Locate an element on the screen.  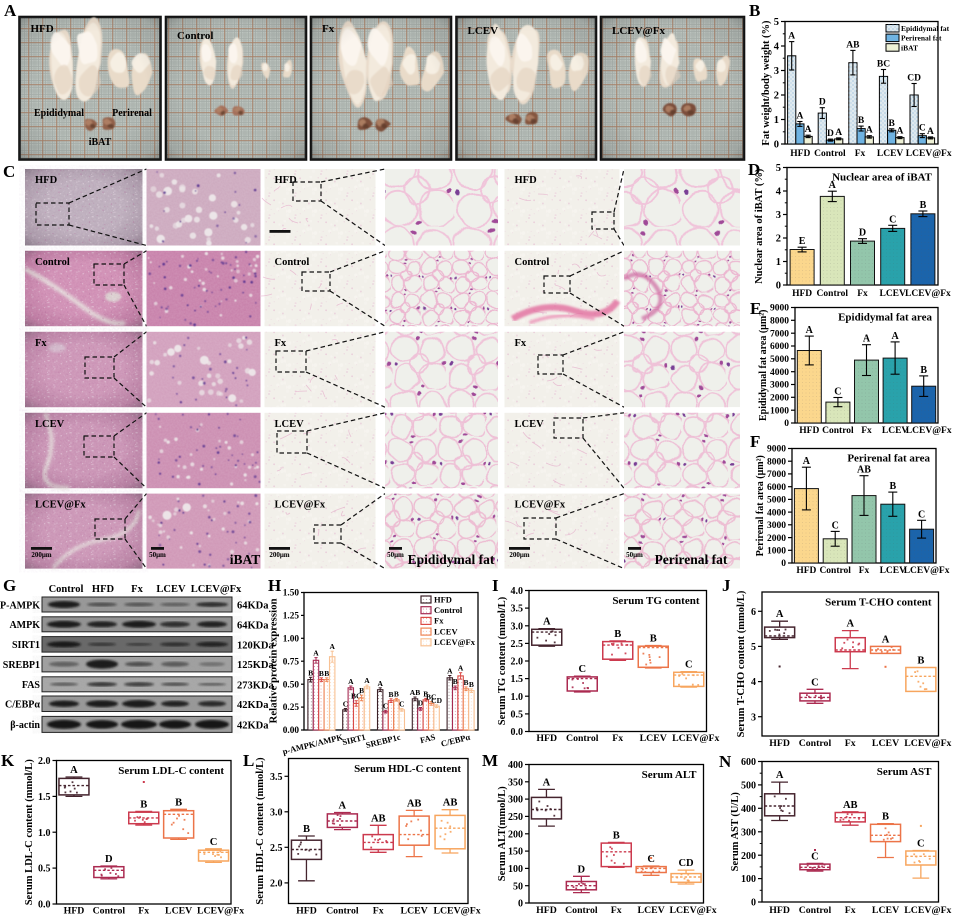
svg-text: 3.5 is located at coordinates (517, 609).